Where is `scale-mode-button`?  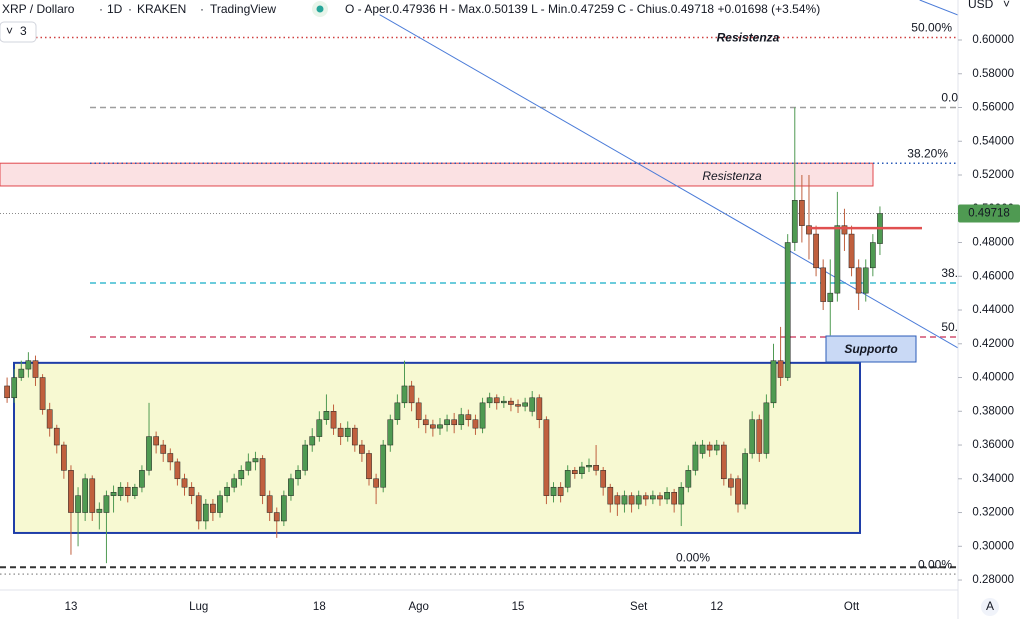 scale-mode-button is located at coordinates (990, 607).